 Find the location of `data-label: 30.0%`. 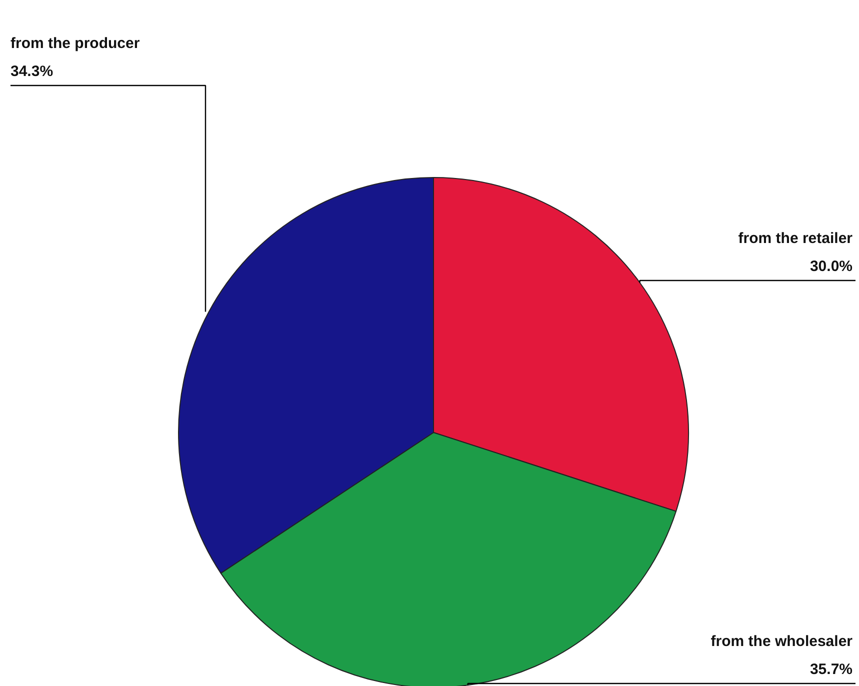

data-label: 30.0% is located at coordinates (831, 266).